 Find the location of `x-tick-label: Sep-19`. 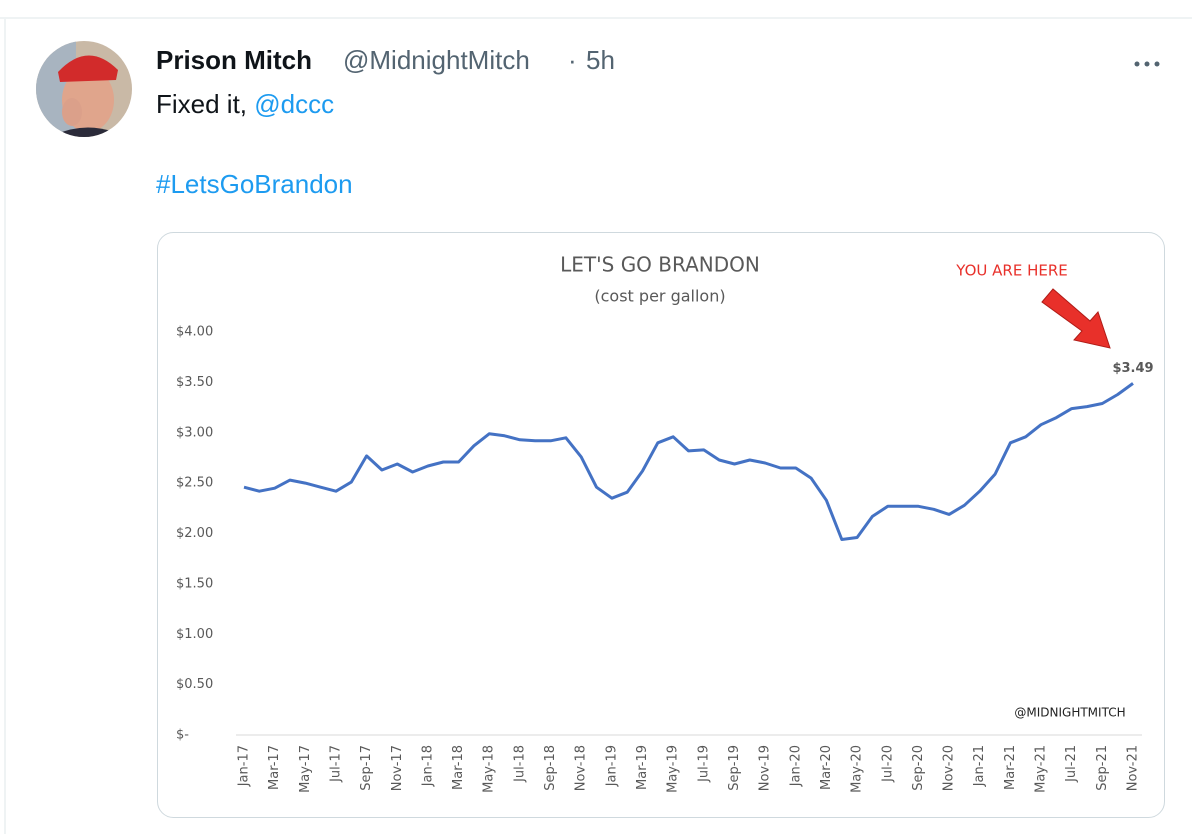

x-tick-label: Sep-19 is located at coordinates (734, 768).